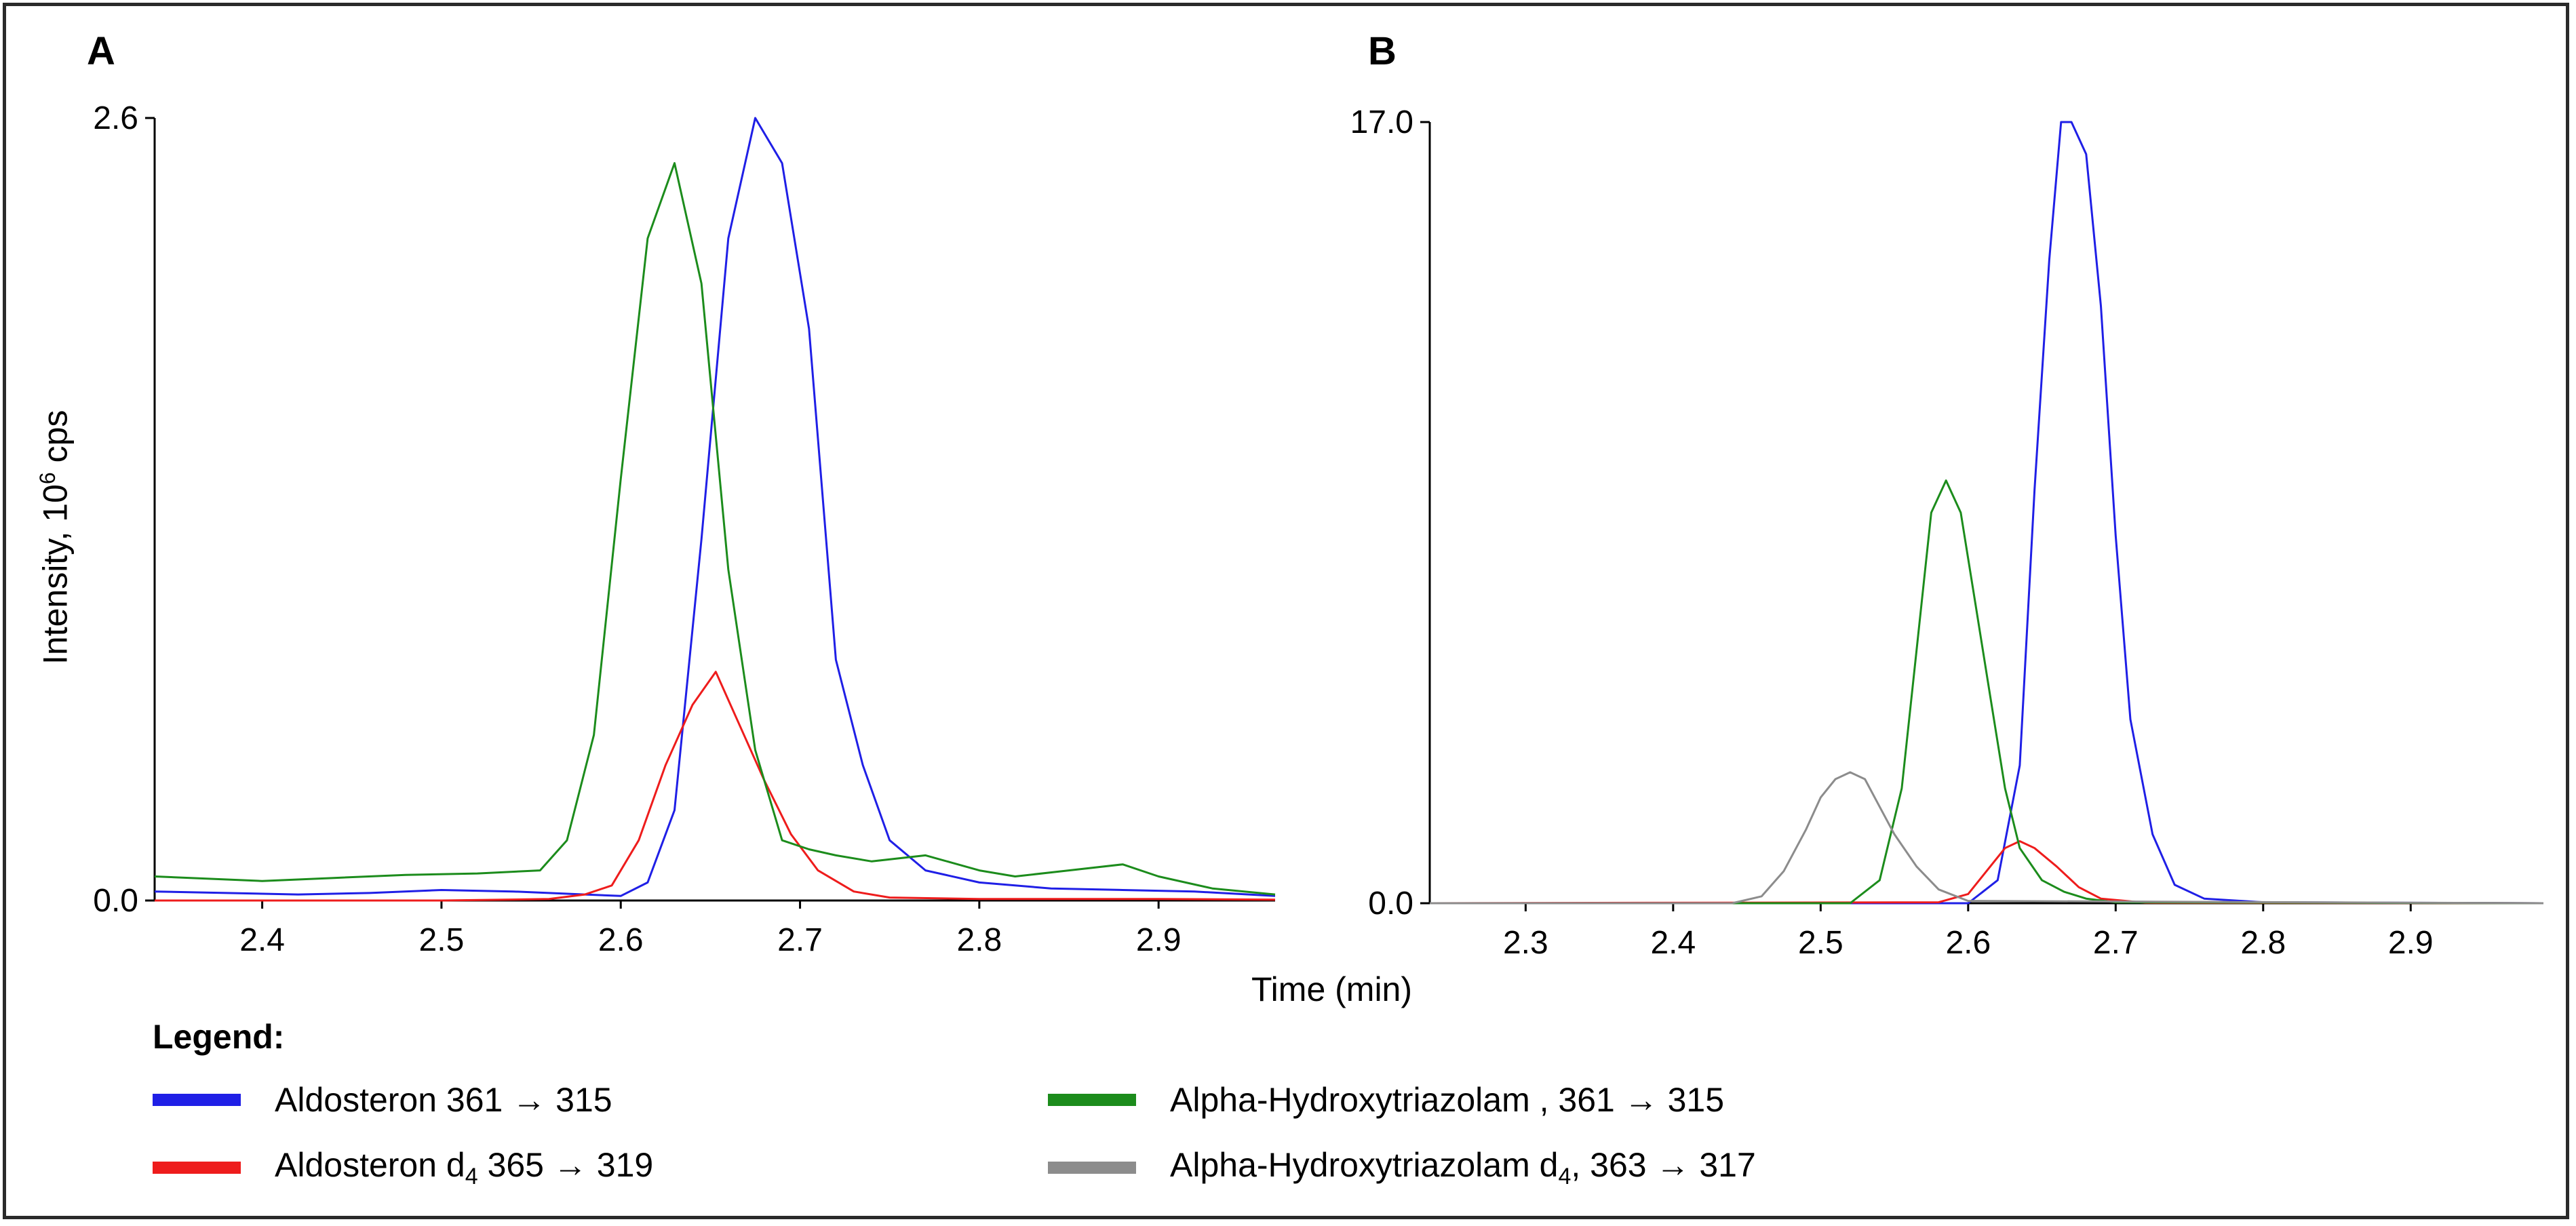  I want to click on panel-a-label: A, so click(101, 51).